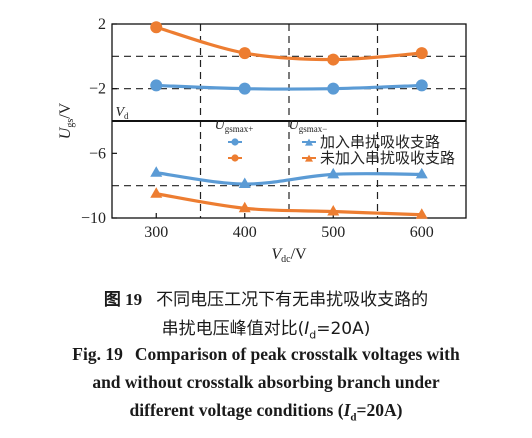  Describe the element at coordinates (294, 125) in the screenshot. I see `legend-header-minus-main: U` at that location.